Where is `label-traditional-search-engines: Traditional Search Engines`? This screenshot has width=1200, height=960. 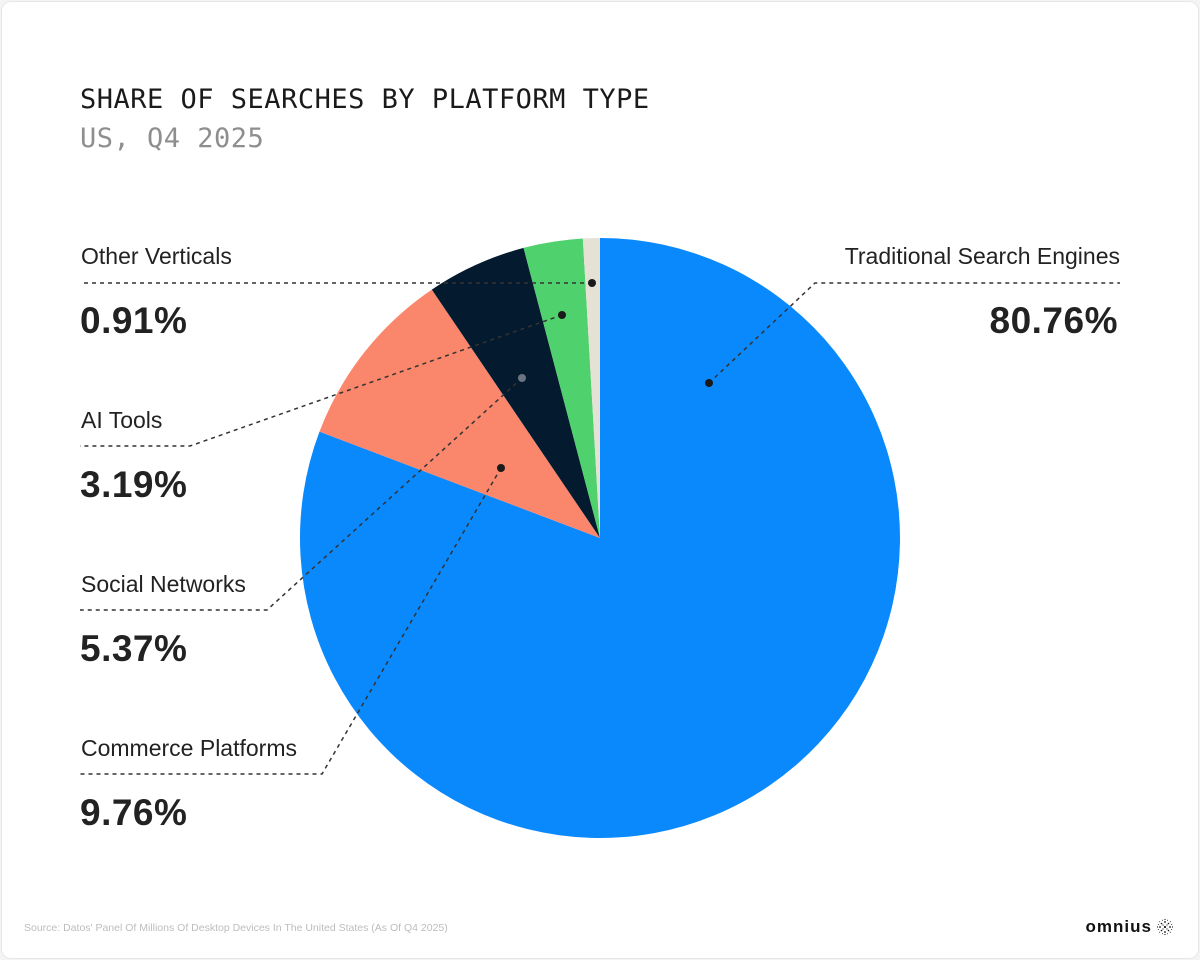
label-traditional-search-engines: Traditional Search Engines is located at coordinates (982, 256).